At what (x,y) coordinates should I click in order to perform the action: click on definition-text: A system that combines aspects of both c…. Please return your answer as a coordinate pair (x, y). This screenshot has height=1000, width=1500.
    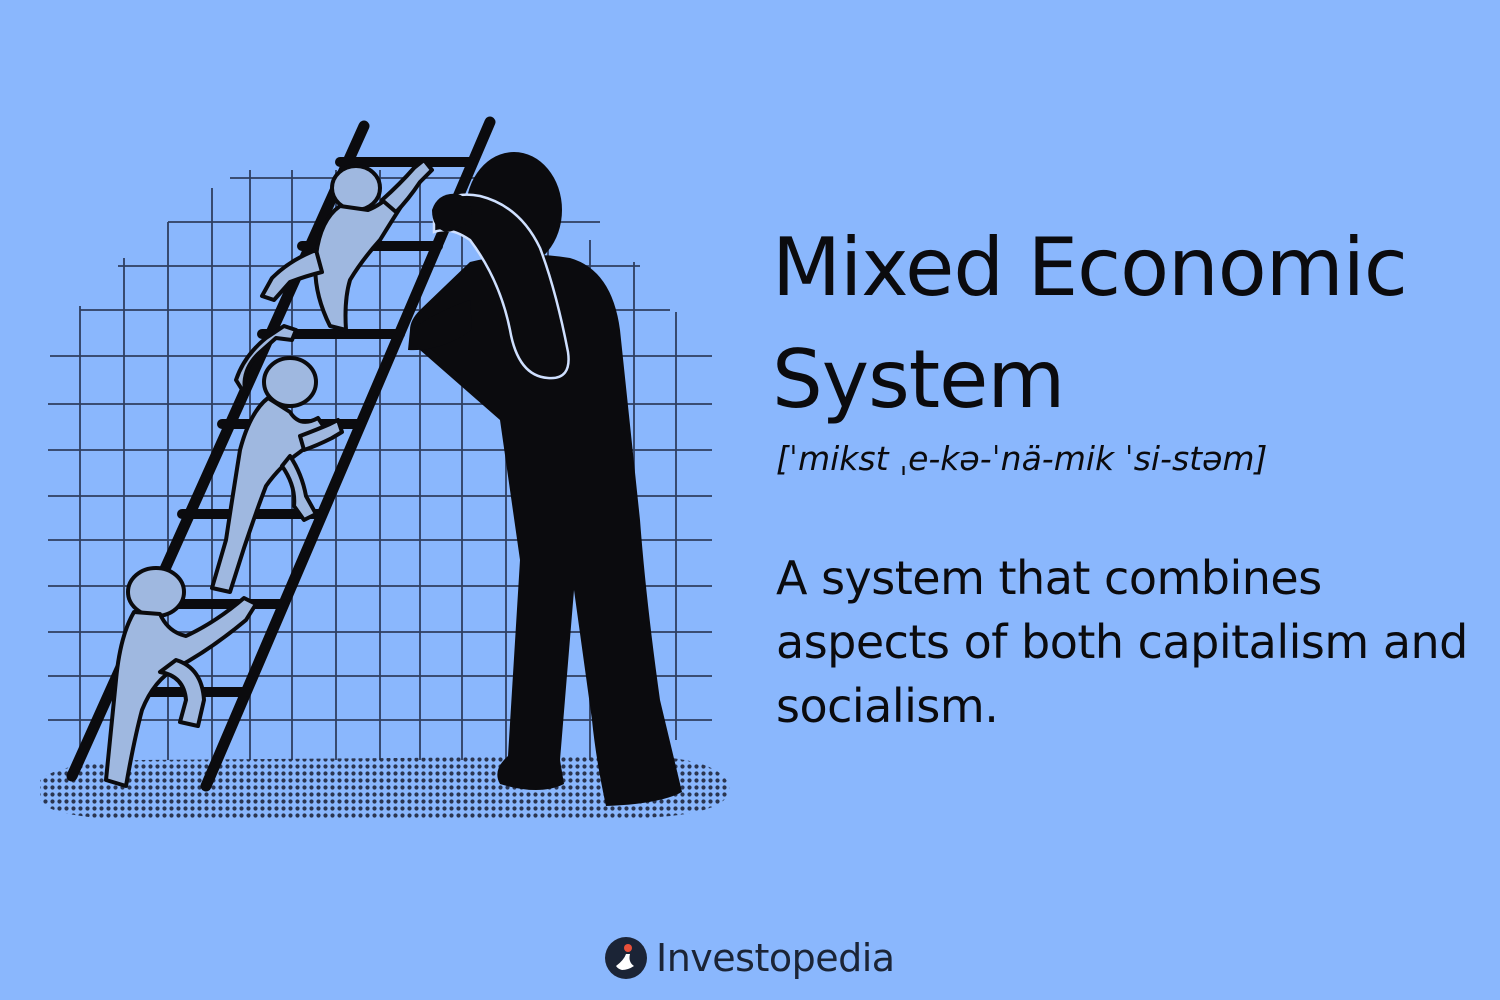
    Looking at the image, I should click on (1122, 642).